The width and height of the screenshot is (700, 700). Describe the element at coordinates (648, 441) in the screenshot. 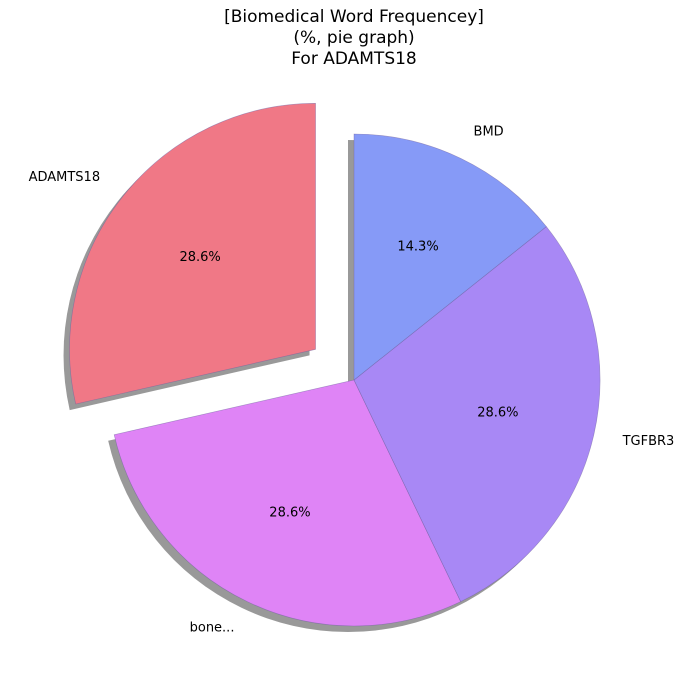

I see `slice-label: TGFBR3` at that location.